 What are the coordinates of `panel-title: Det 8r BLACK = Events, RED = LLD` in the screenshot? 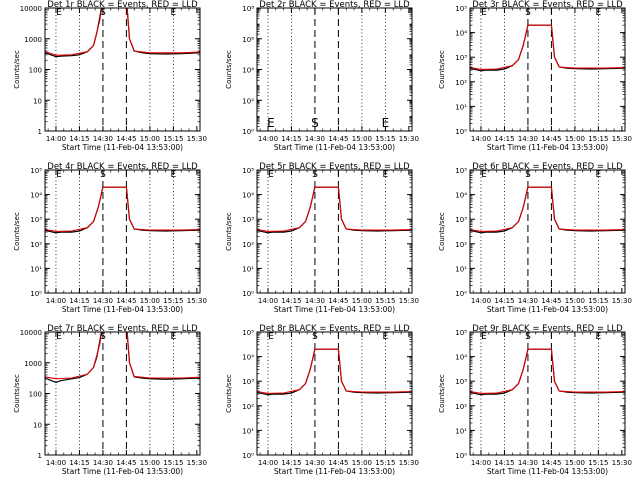 It's located at (334, 329).